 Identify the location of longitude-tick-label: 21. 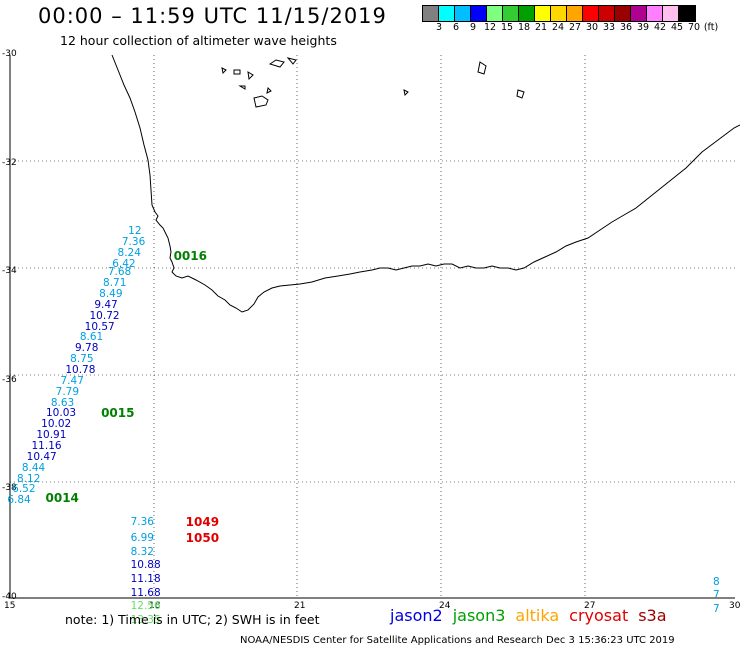
(300, 606).